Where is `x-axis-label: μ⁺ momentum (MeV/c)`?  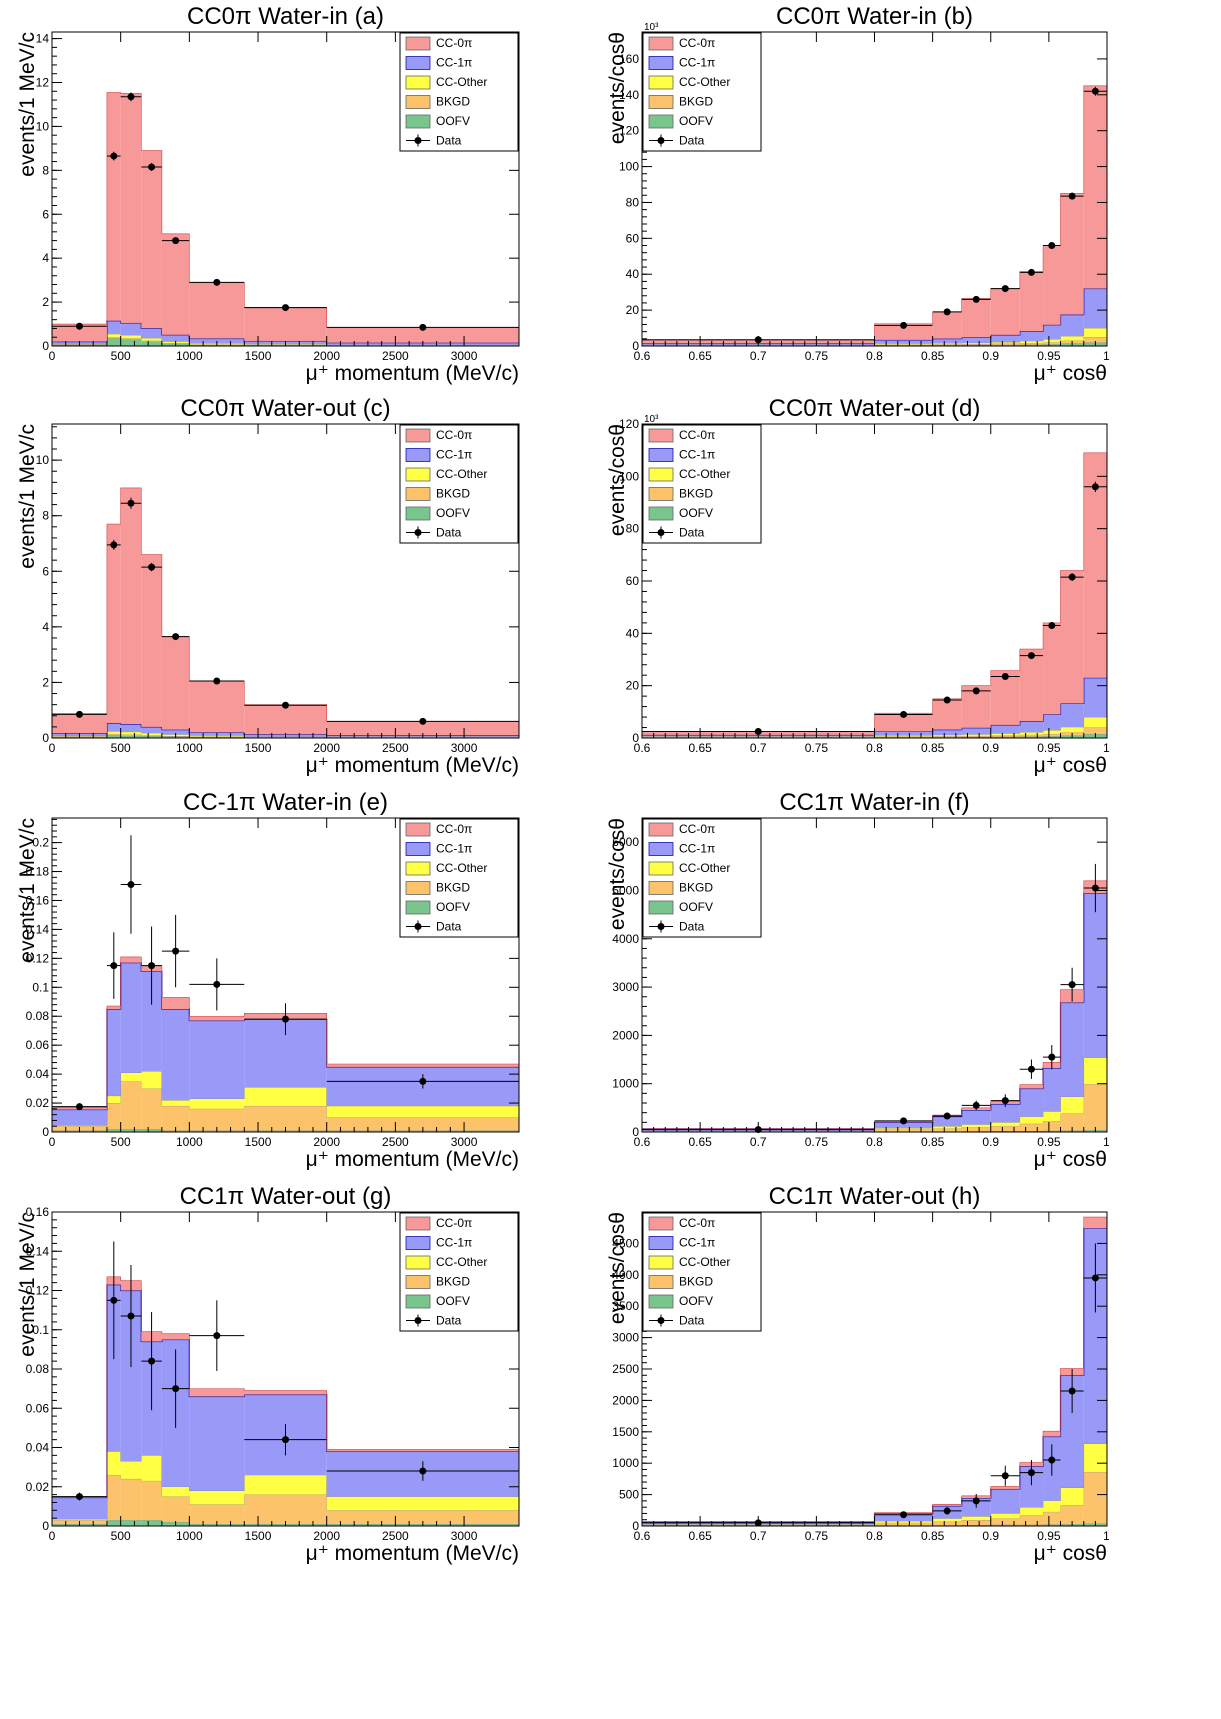
x-axis-label: μ⁺ momentum (MeV/c) is located at coordinates (412, 765).